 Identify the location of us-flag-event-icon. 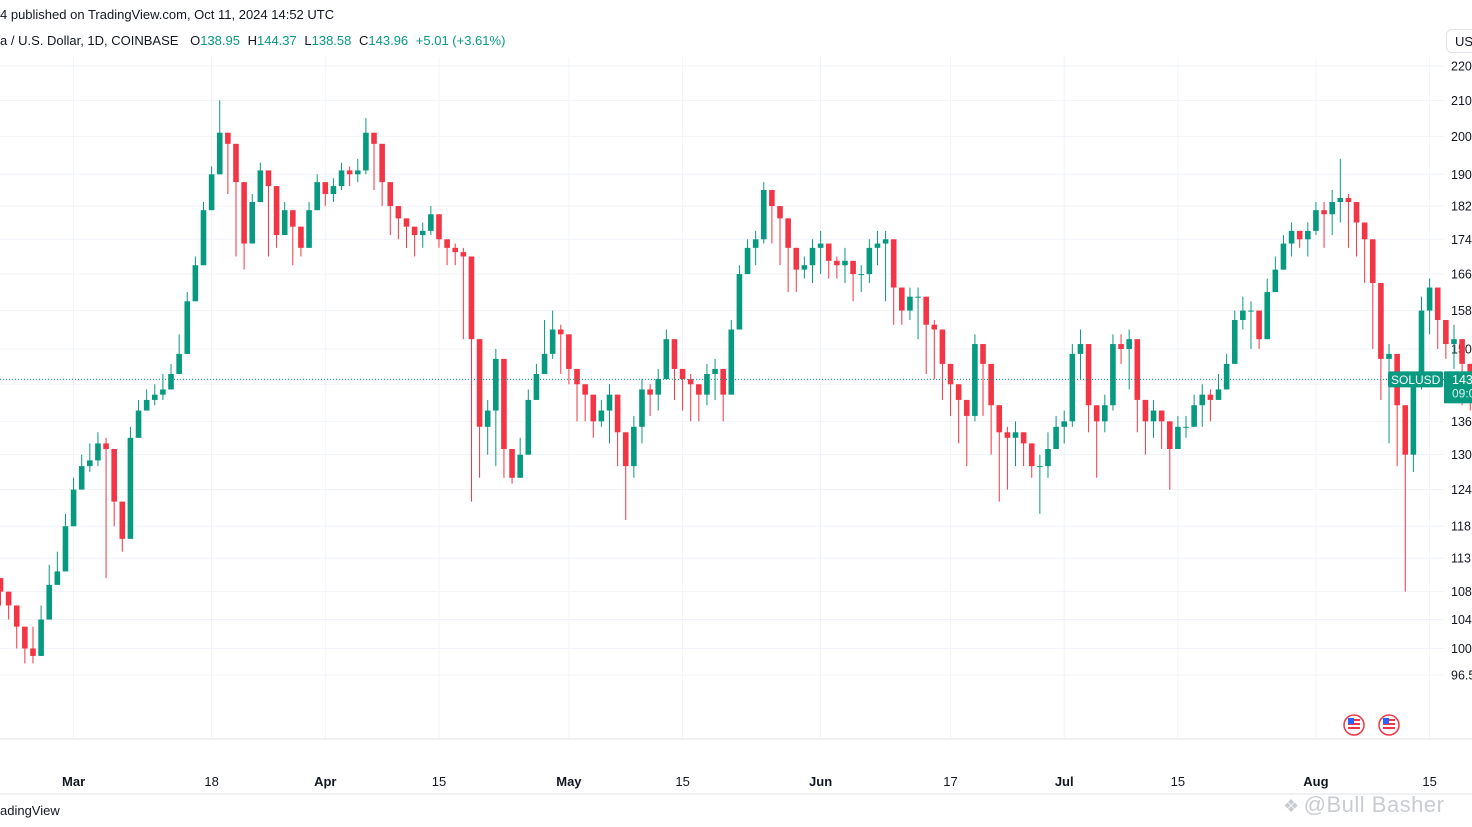
(1354, 725).